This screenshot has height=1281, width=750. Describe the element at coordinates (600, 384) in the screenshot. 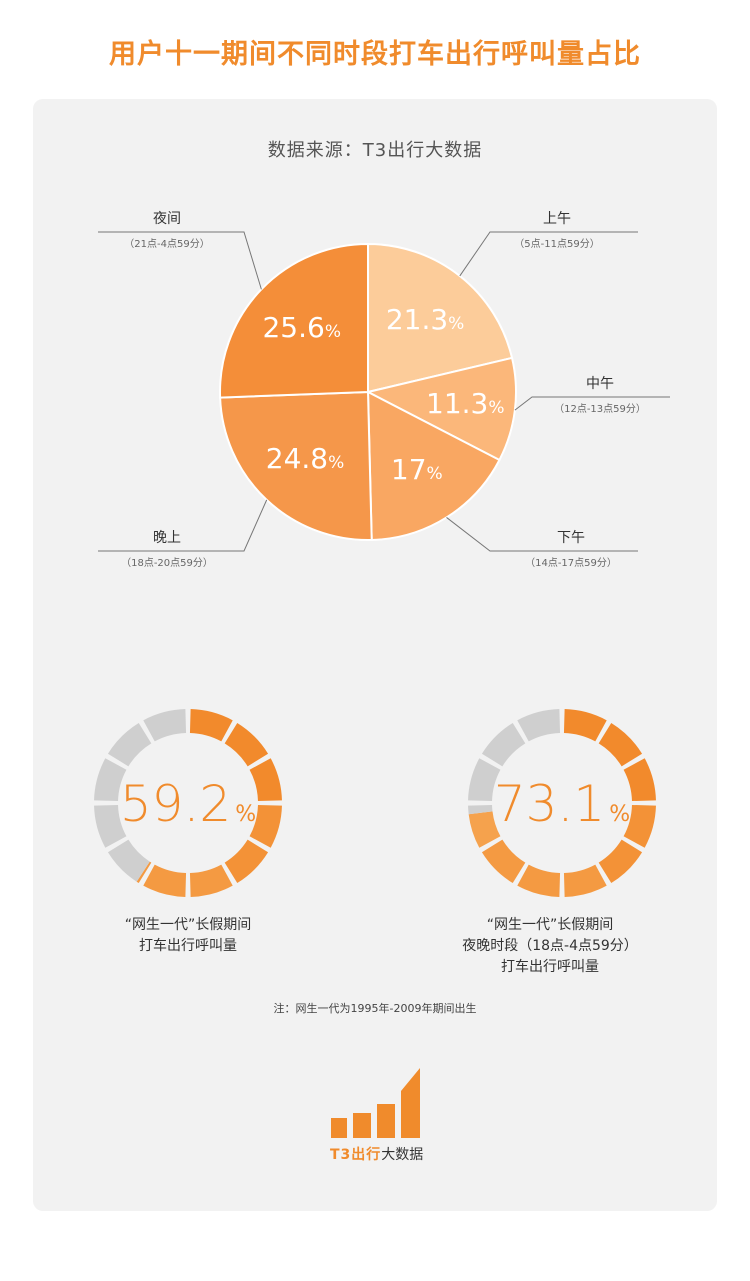

I see `pie-slice-name: 中午` at that location.